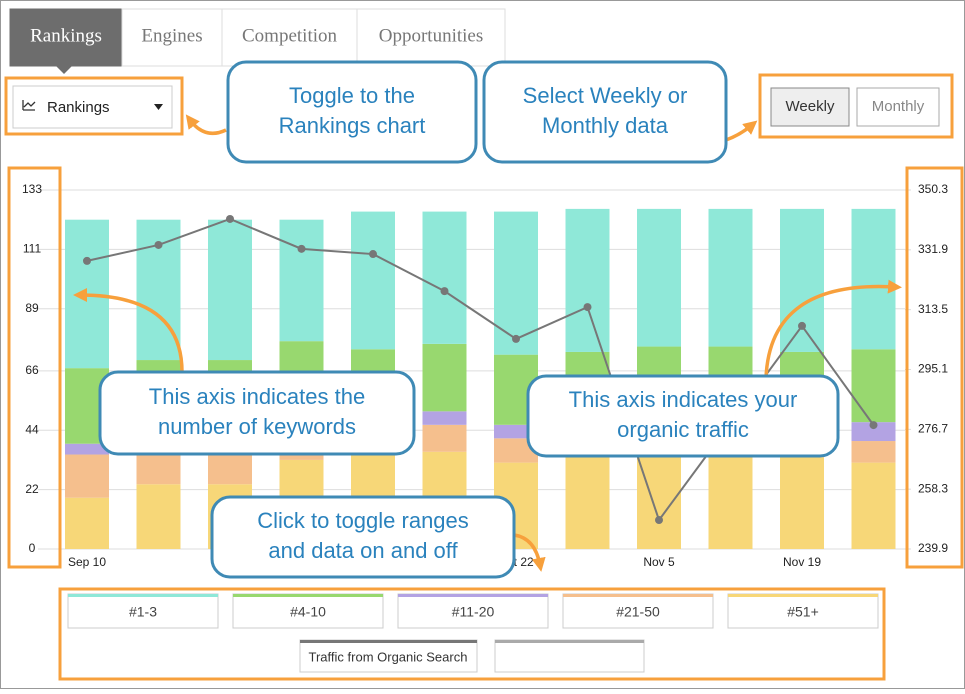 This screenshot has height=694, width=965. Describe the element at coordinates (933, 309) in the screenshot. I see `y2-tick-label: 313.5` at that location.